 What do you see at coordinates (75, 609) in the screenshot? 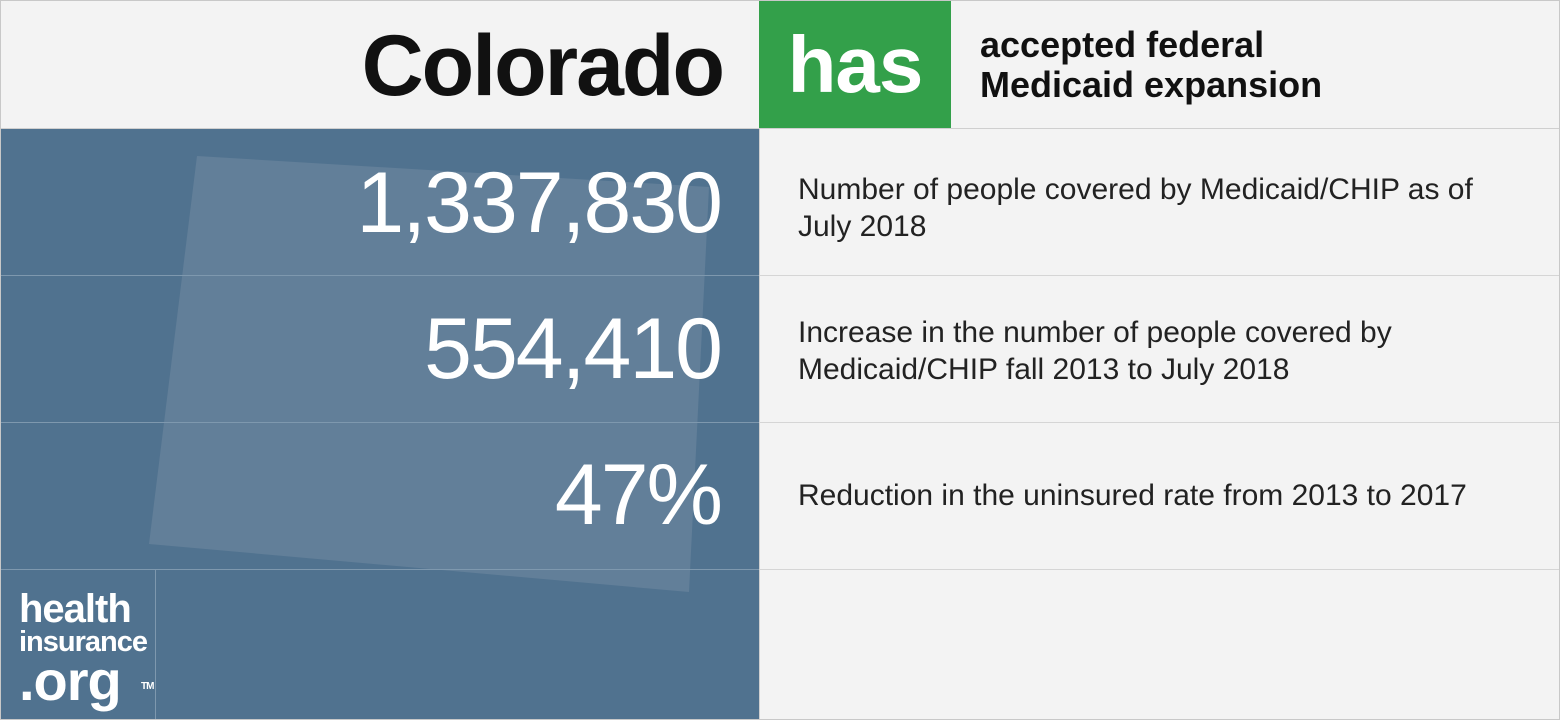
I see `logo-line-health: health` at bounding box center [75, 609].